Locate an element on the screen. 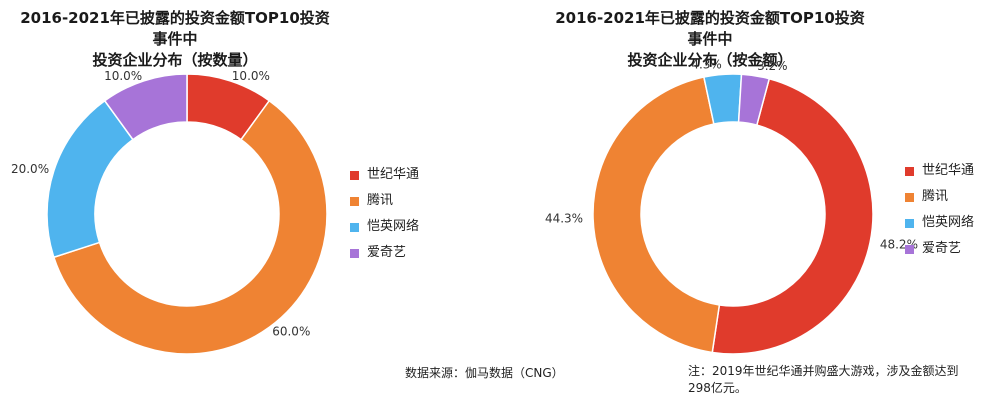 The image size is (1000, 402). data-label: 60.0% is located at coordinates (291, 331).